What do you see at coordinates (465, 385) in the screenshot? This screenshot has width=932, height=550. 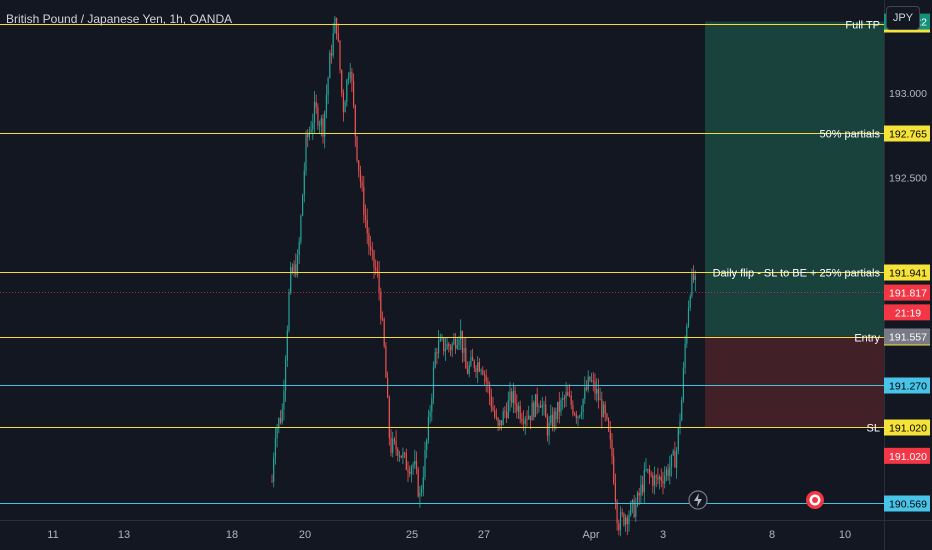 I see `level-support: 191.270` at bounding box center [465, 385].